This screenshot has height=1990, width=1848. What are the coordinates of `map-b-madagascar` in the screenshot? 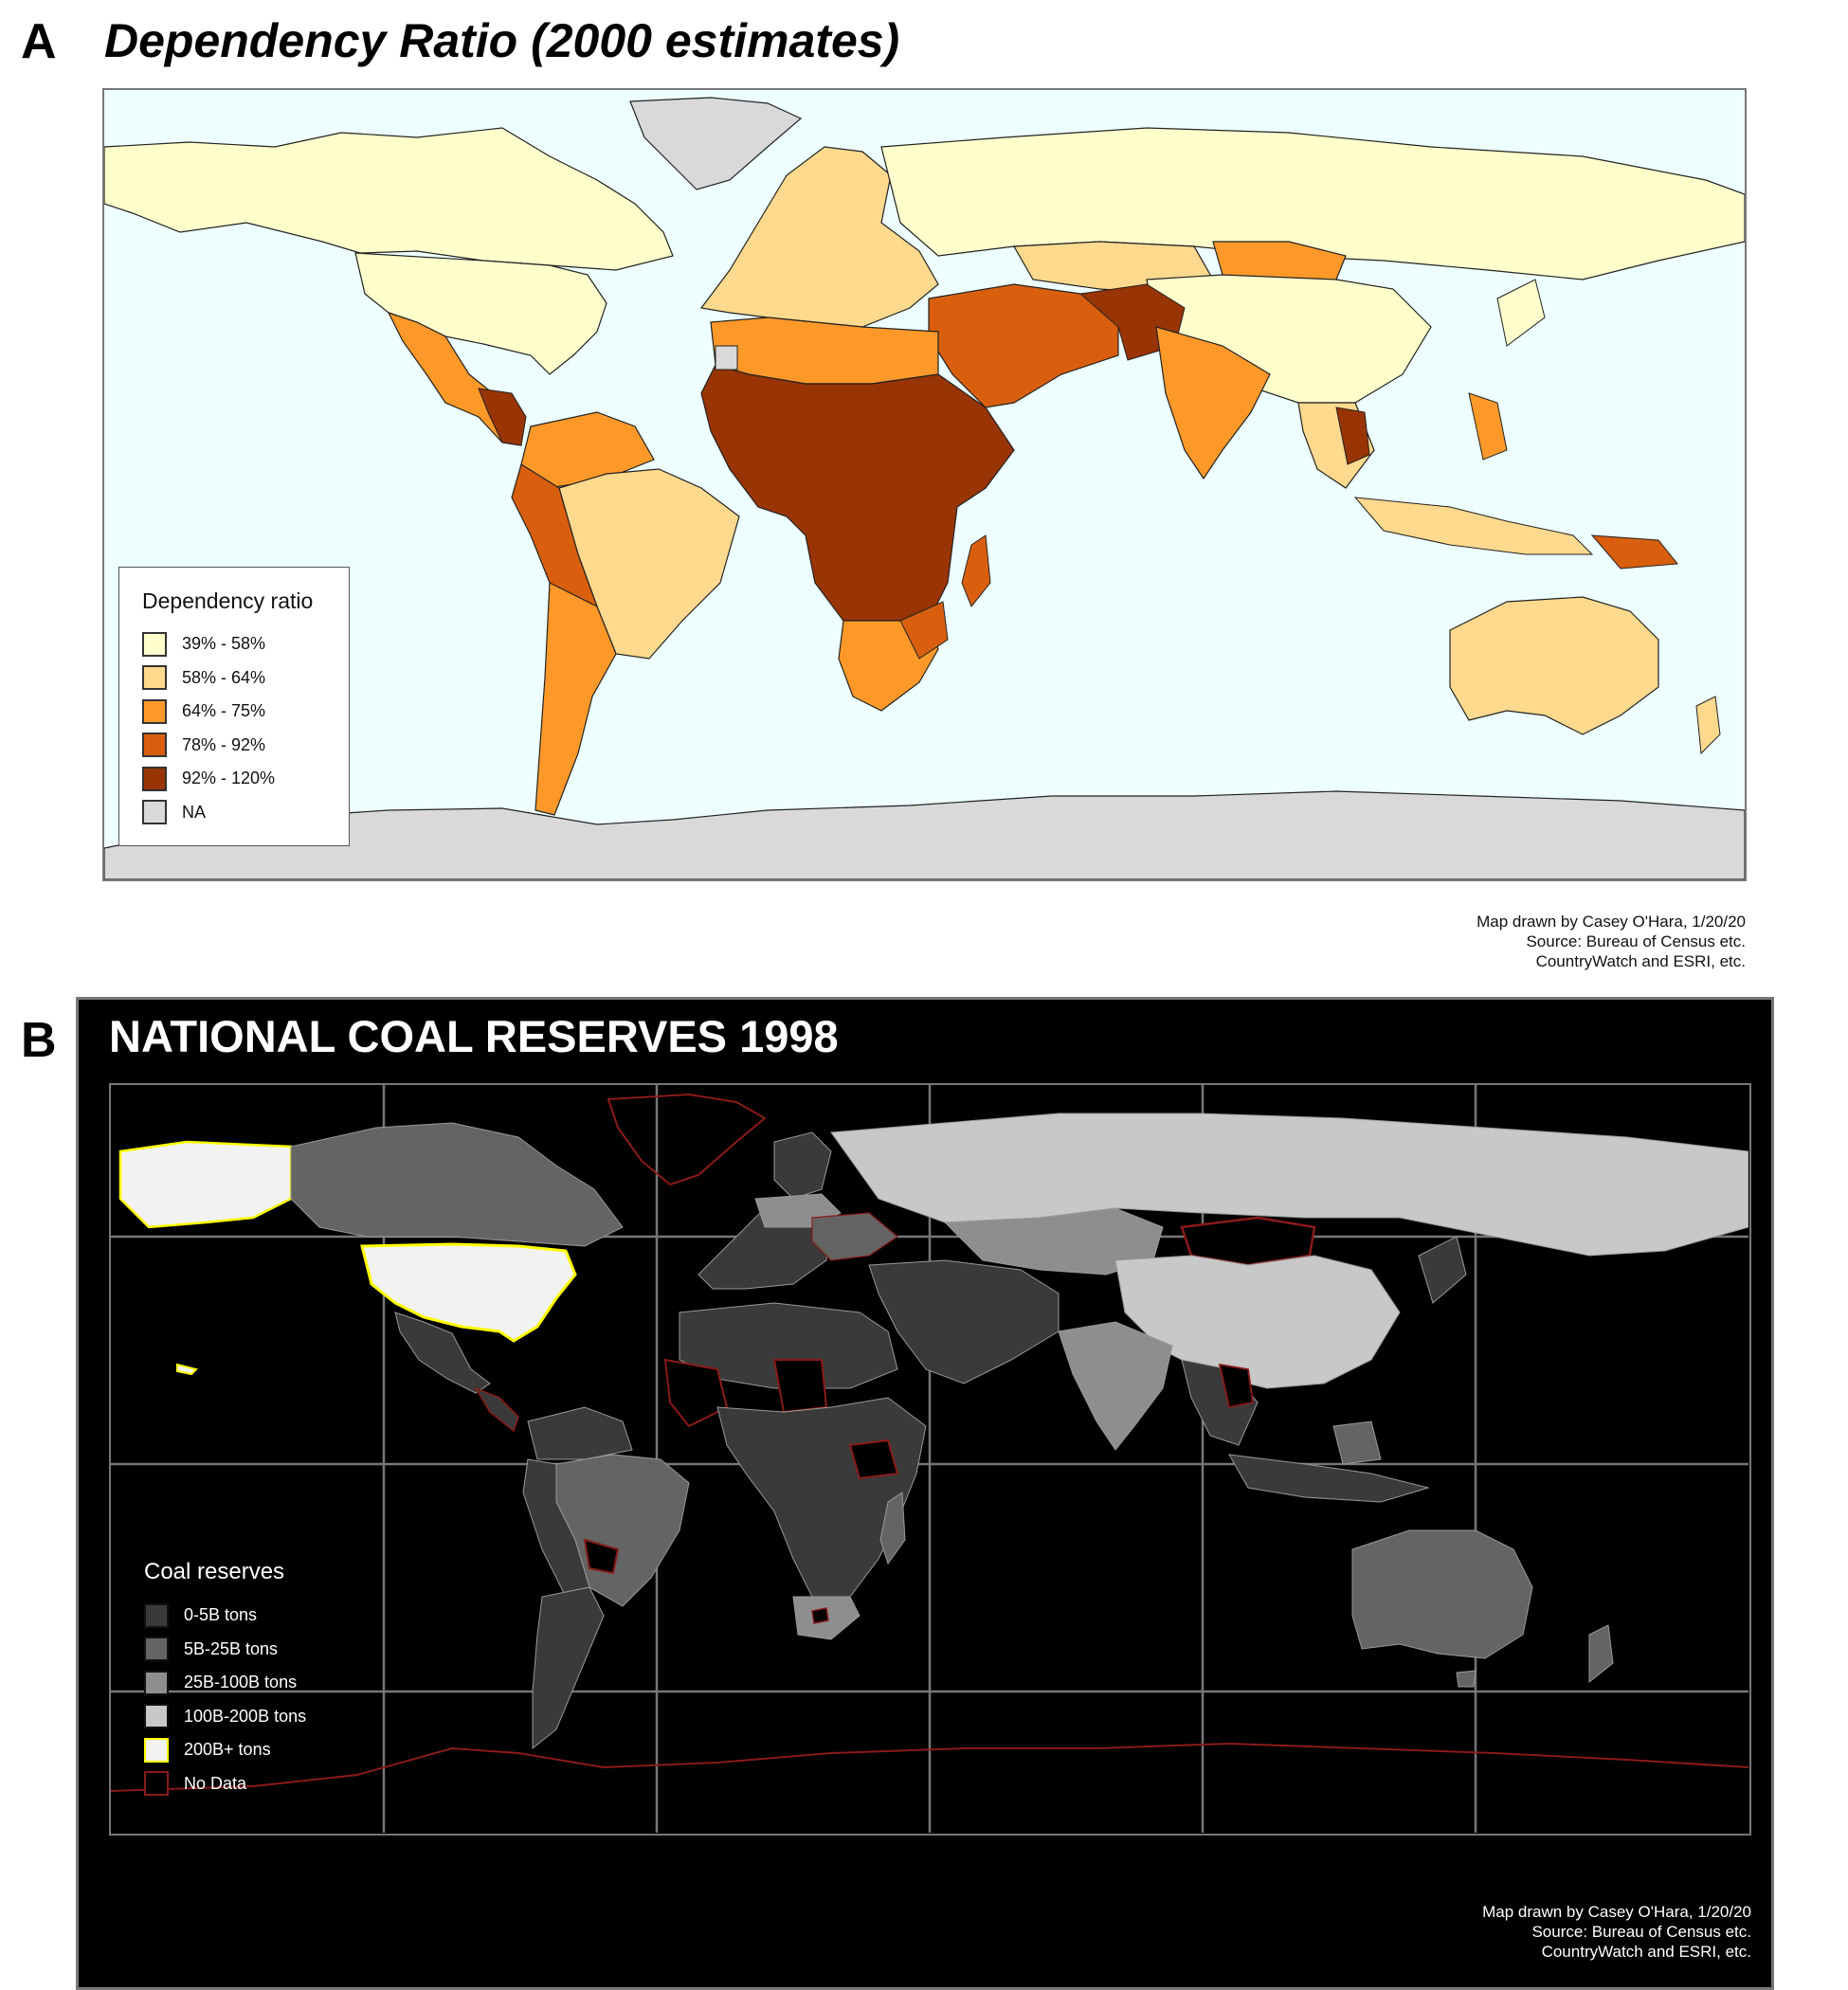 It's located at (892, 1528).